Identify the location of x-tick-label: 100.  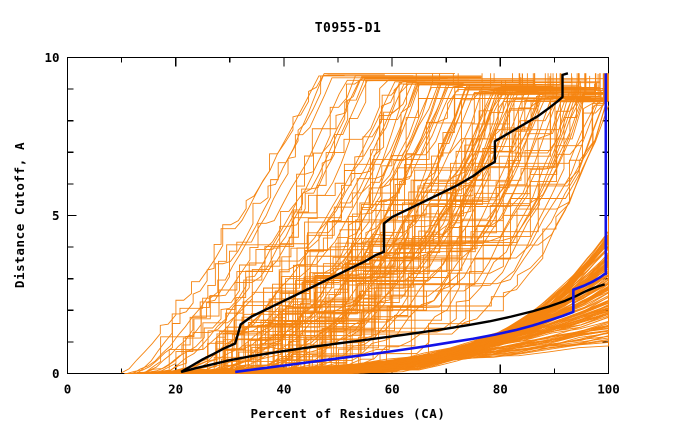
(608, 389).